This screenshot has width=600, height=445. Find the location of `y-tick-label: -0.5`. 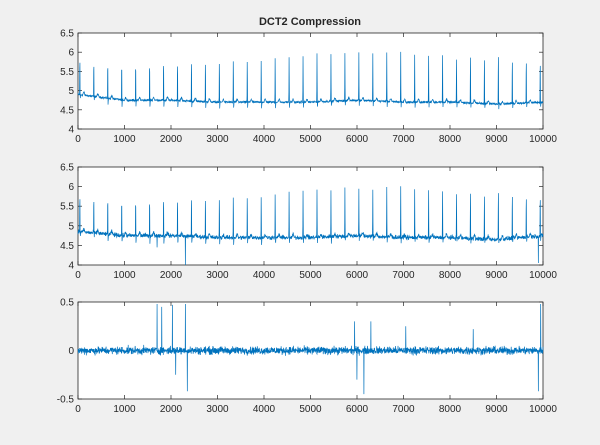

y-tick-label: -0.5 is located at coordinates (66, 400).